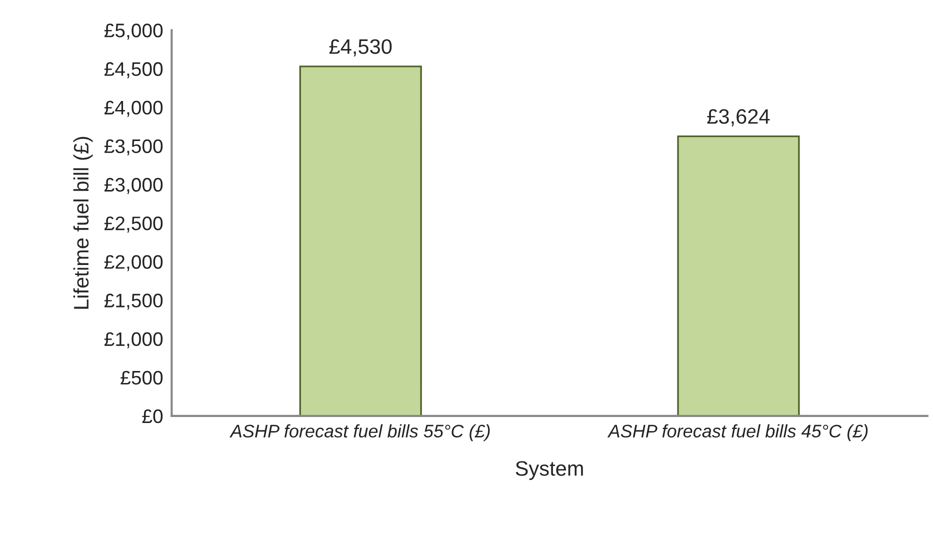  What do you see at coordinates (133, 224) in the screenshot?
I see `y-tick-label: £2,500` at bounding box center [133, 224].